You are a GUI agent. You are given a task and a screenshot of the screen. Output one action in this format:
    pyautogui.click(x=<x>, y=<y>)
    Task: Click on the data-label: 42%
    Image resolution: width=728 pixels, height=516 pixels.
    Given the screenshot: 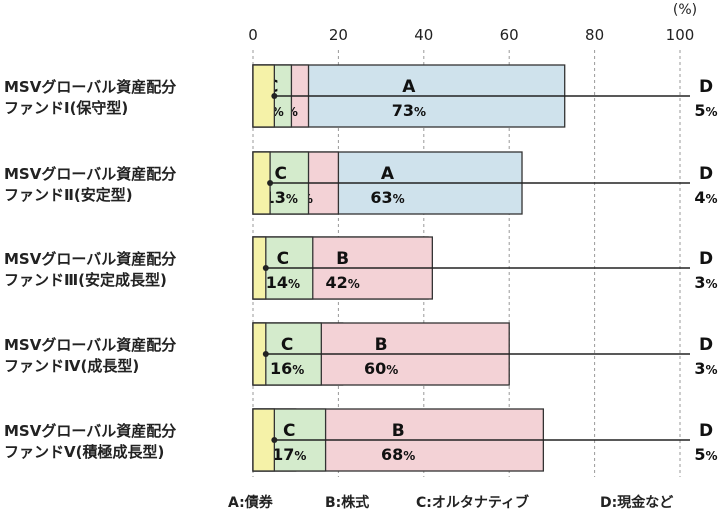 What is the action you would take?
    pyautogui.click(x=343, y=282)
    